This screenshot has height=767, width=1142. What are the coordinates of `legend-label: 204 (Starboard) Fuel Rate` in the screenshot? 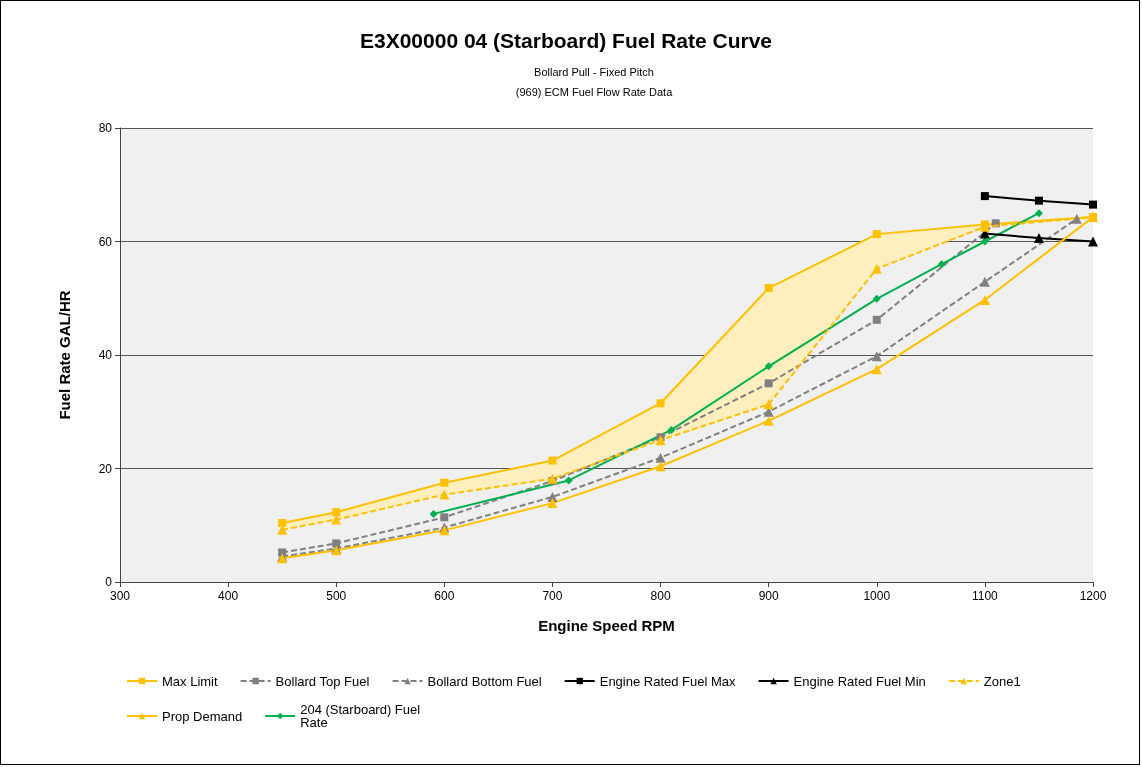 It's located at (360, 716).